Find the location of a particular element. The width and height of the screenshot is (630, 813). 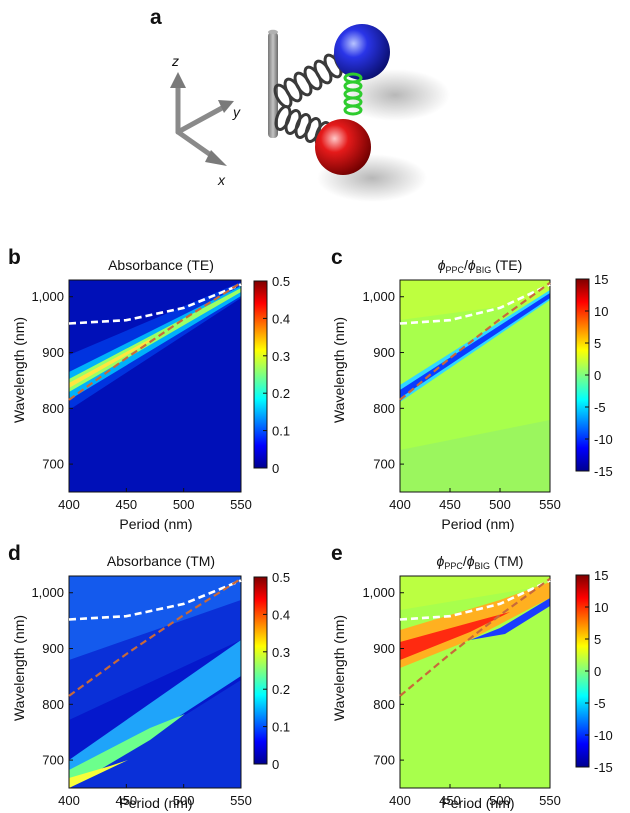

y-ticks-b: 700 800 900 1,000 is located at coordinates (52, 380).